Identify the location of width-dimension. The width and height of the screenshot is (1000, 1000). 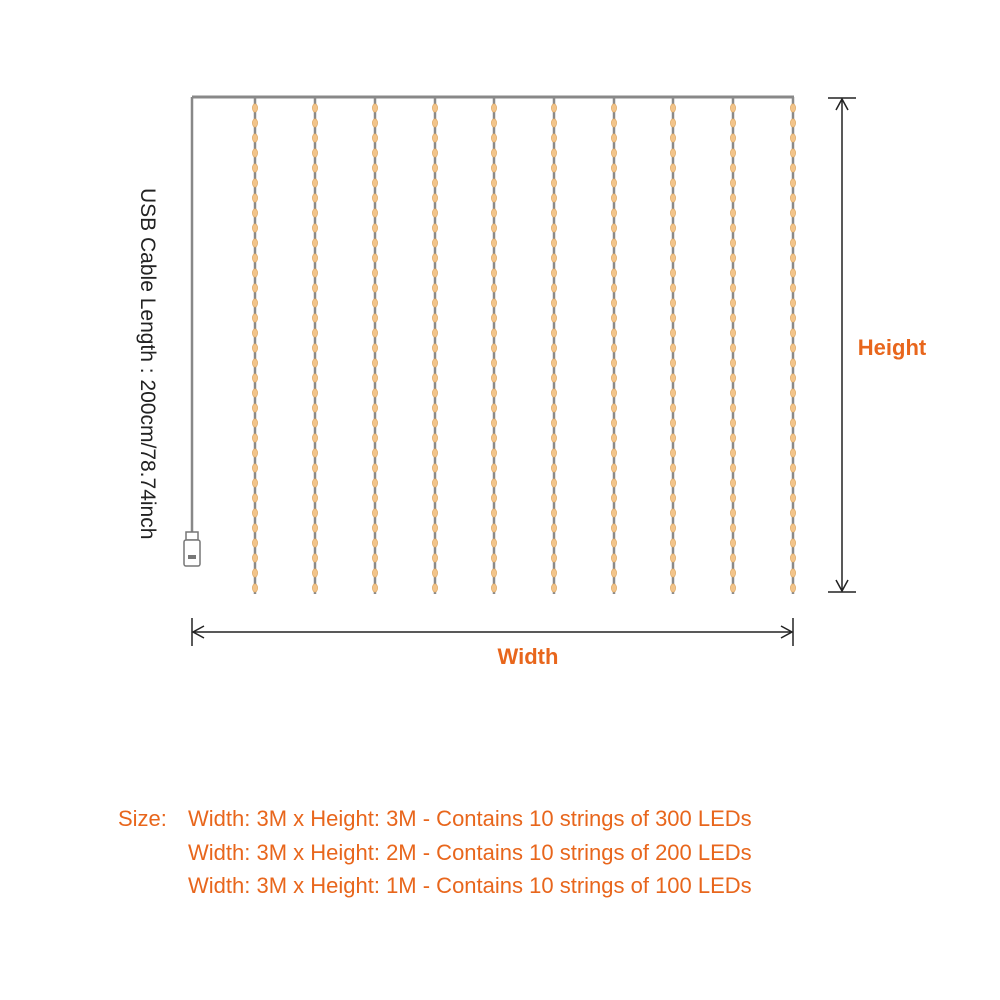
(492, 632).